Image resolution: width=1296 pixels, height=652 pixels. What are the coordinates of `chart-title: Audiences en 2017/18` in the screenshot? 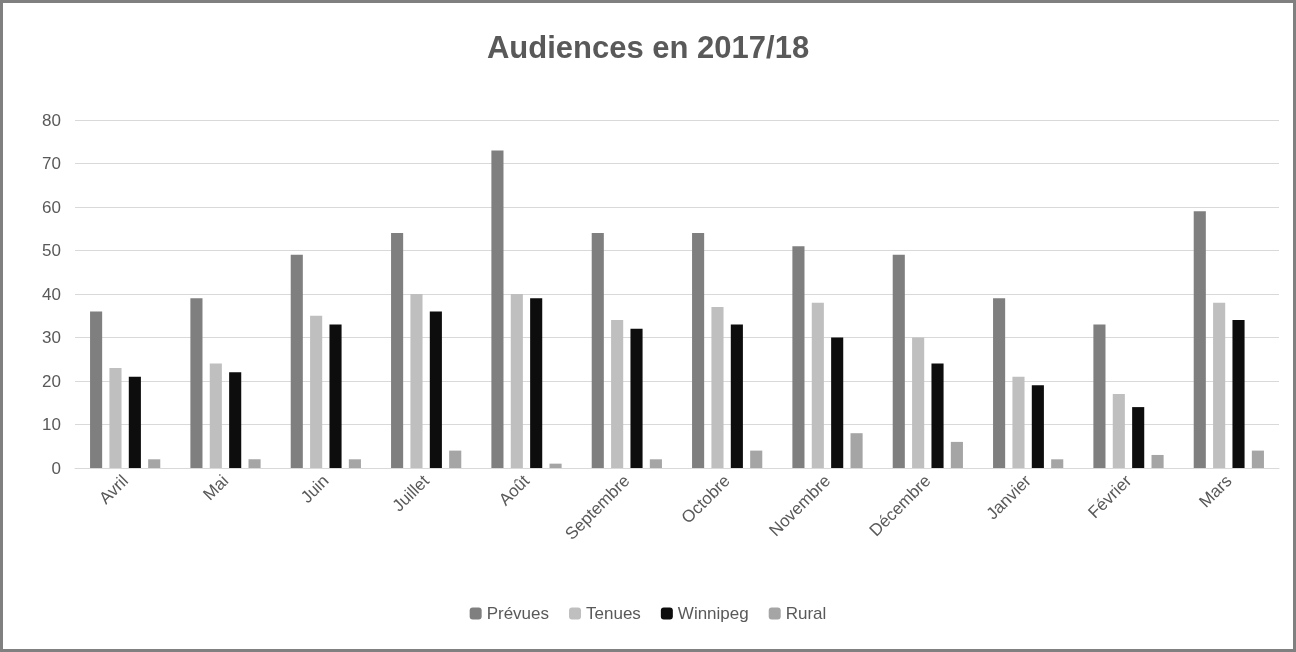 It's located at (648, 47).